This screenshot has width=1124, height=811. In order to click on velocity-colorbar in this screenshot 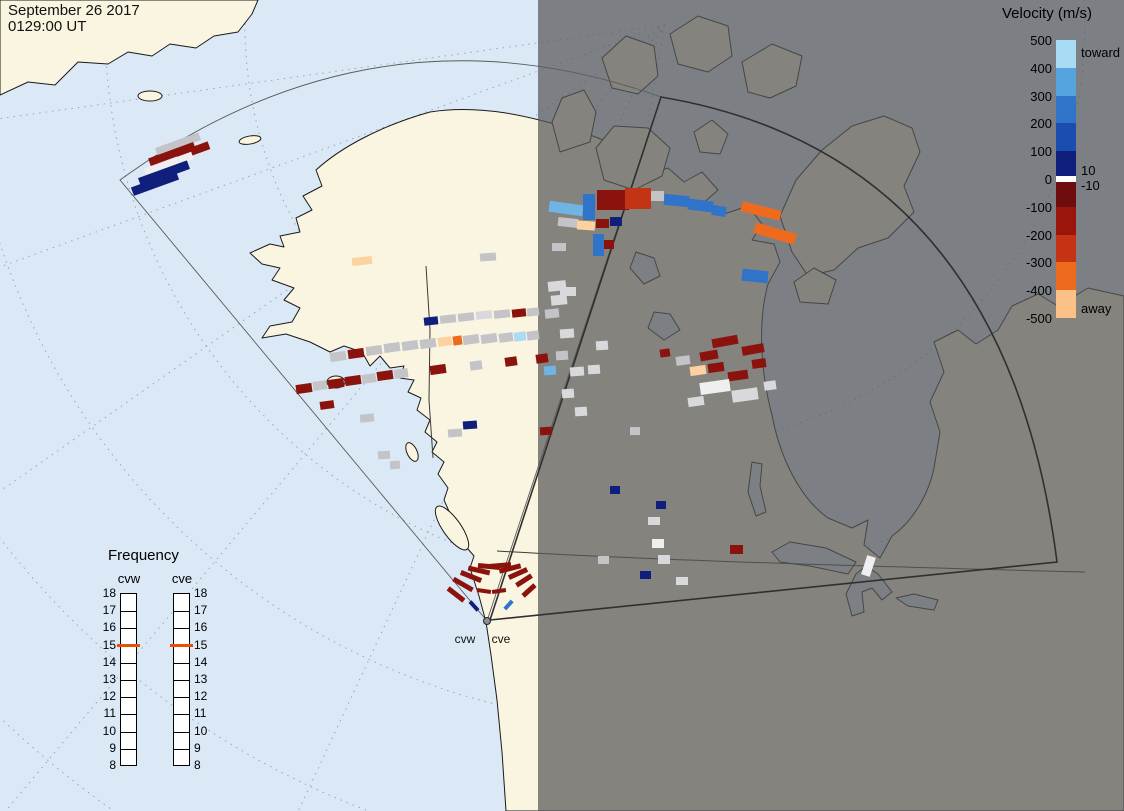, I will do `click(1066, 179)`.